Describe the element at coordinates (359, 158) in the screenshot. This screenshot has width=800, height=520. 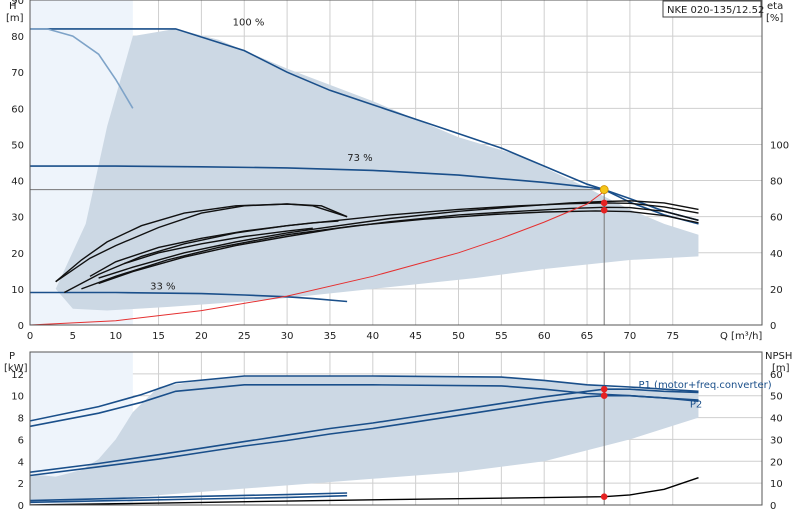
I see `speed-curve-label: 73 %` at that location.